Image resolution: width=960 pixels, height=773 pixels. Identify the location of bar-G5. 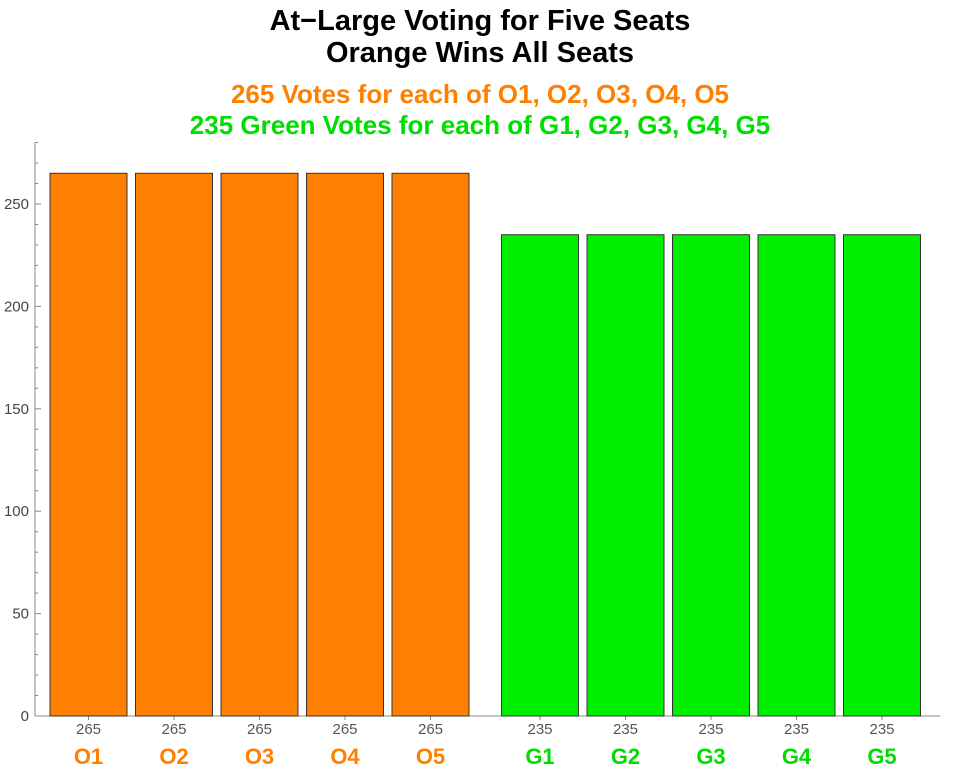
(882, 475).